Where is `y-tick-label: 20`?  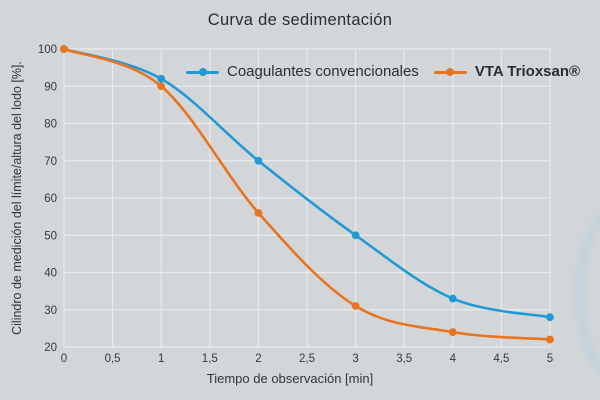
y-tick-label: 20 is located at coordinates (50, 348).